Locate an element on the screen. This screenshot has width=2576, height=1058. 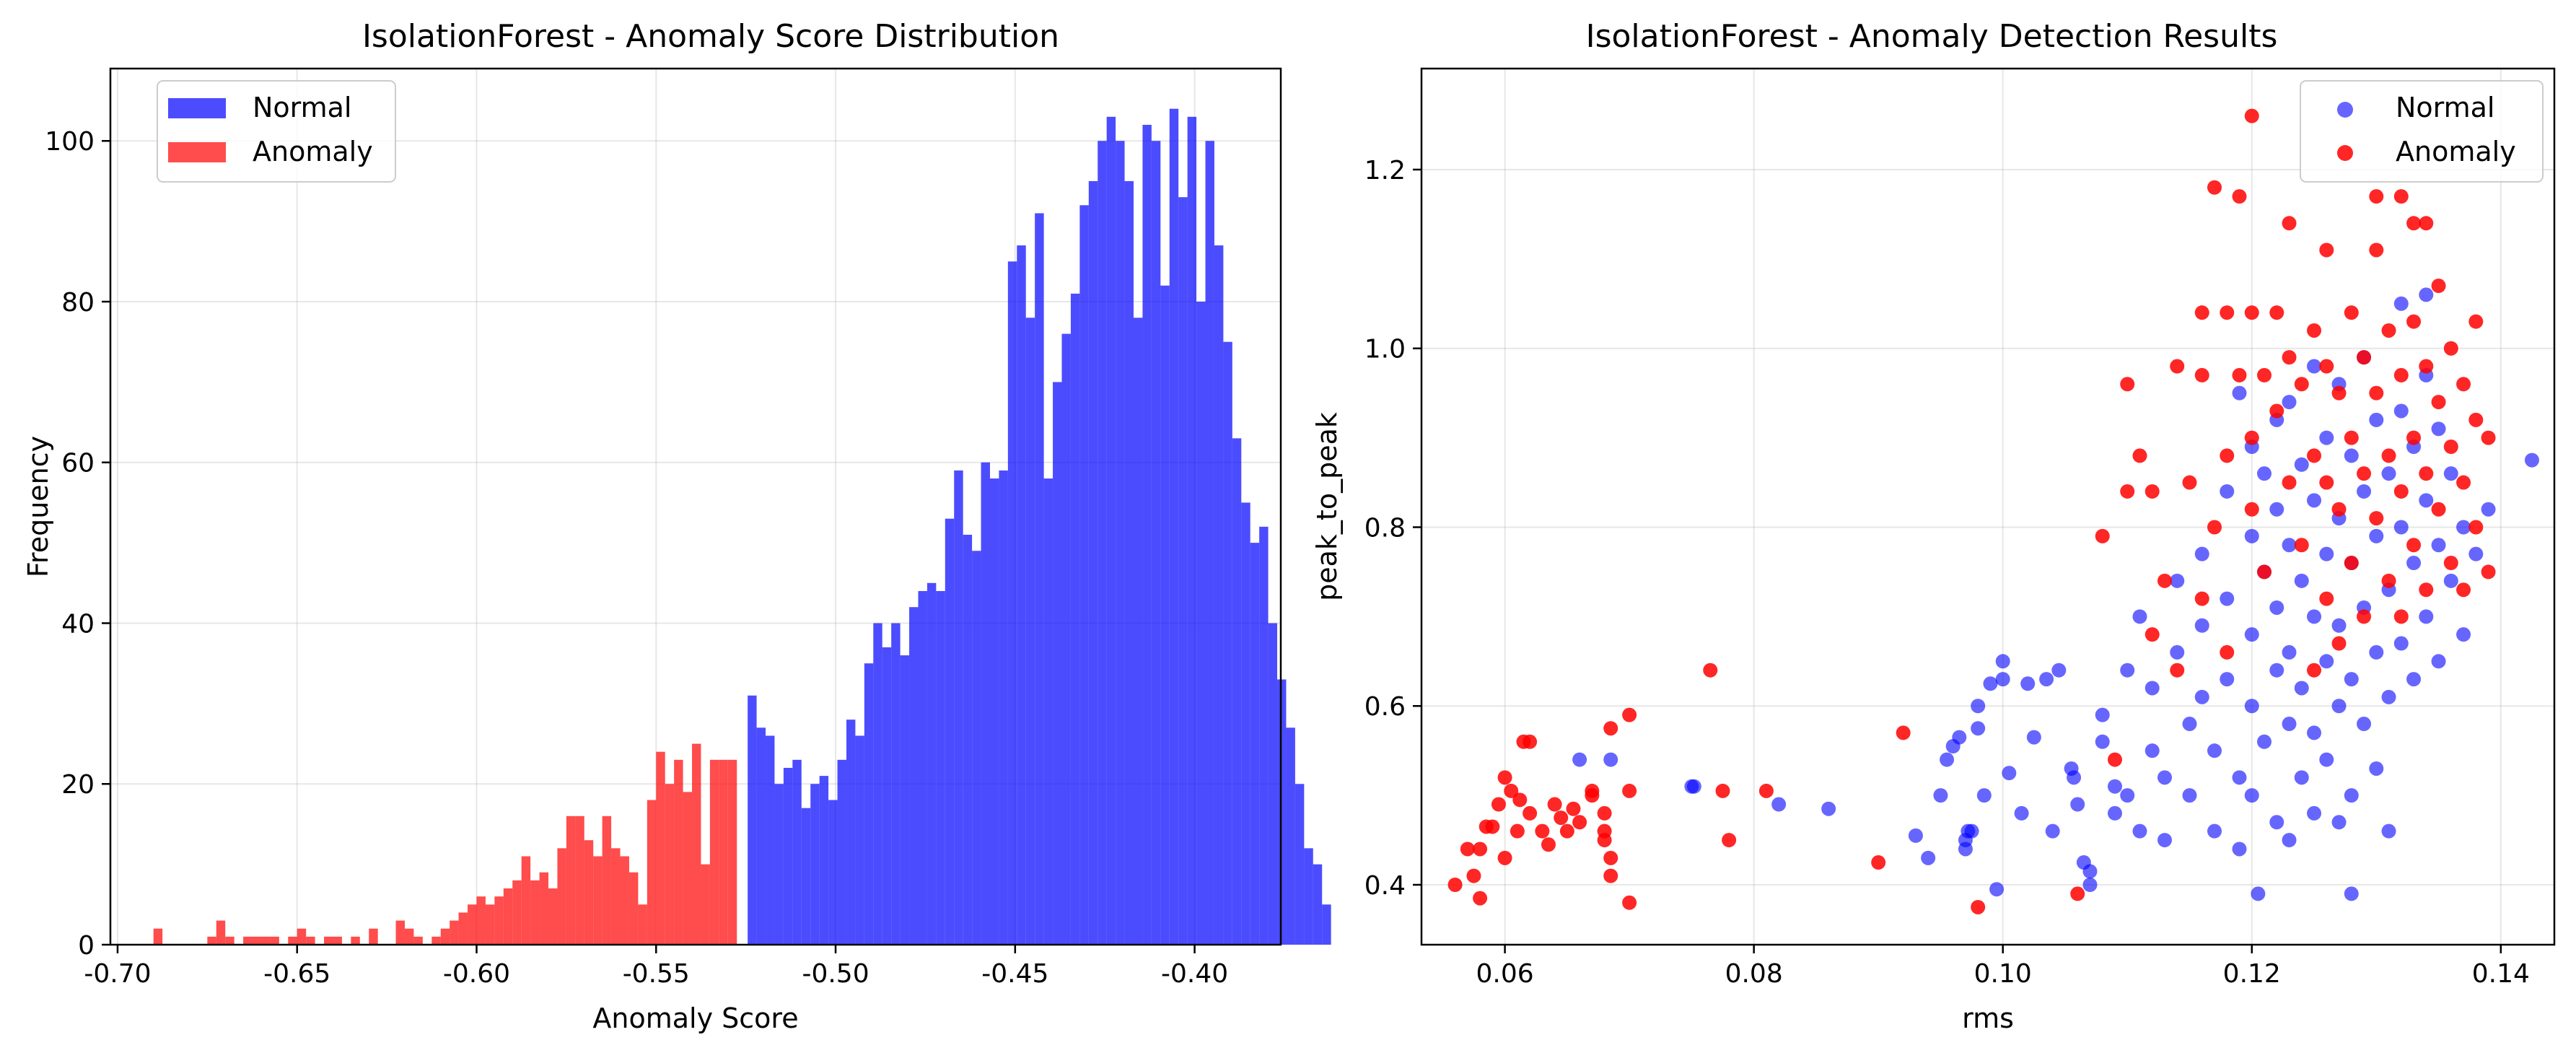
y-tick-label: 80 is located at coordinates (78, 303).